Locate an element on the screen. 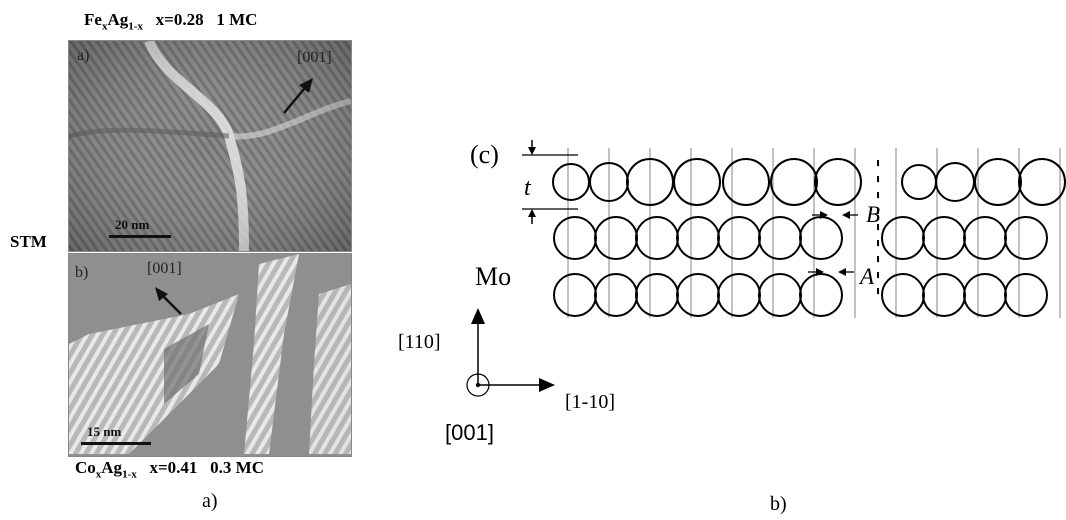 The height and width of the screenshot is (520, 1066). stm-image-fe-ag: a) [001] 20 nm is located at coordinates (210, 146).